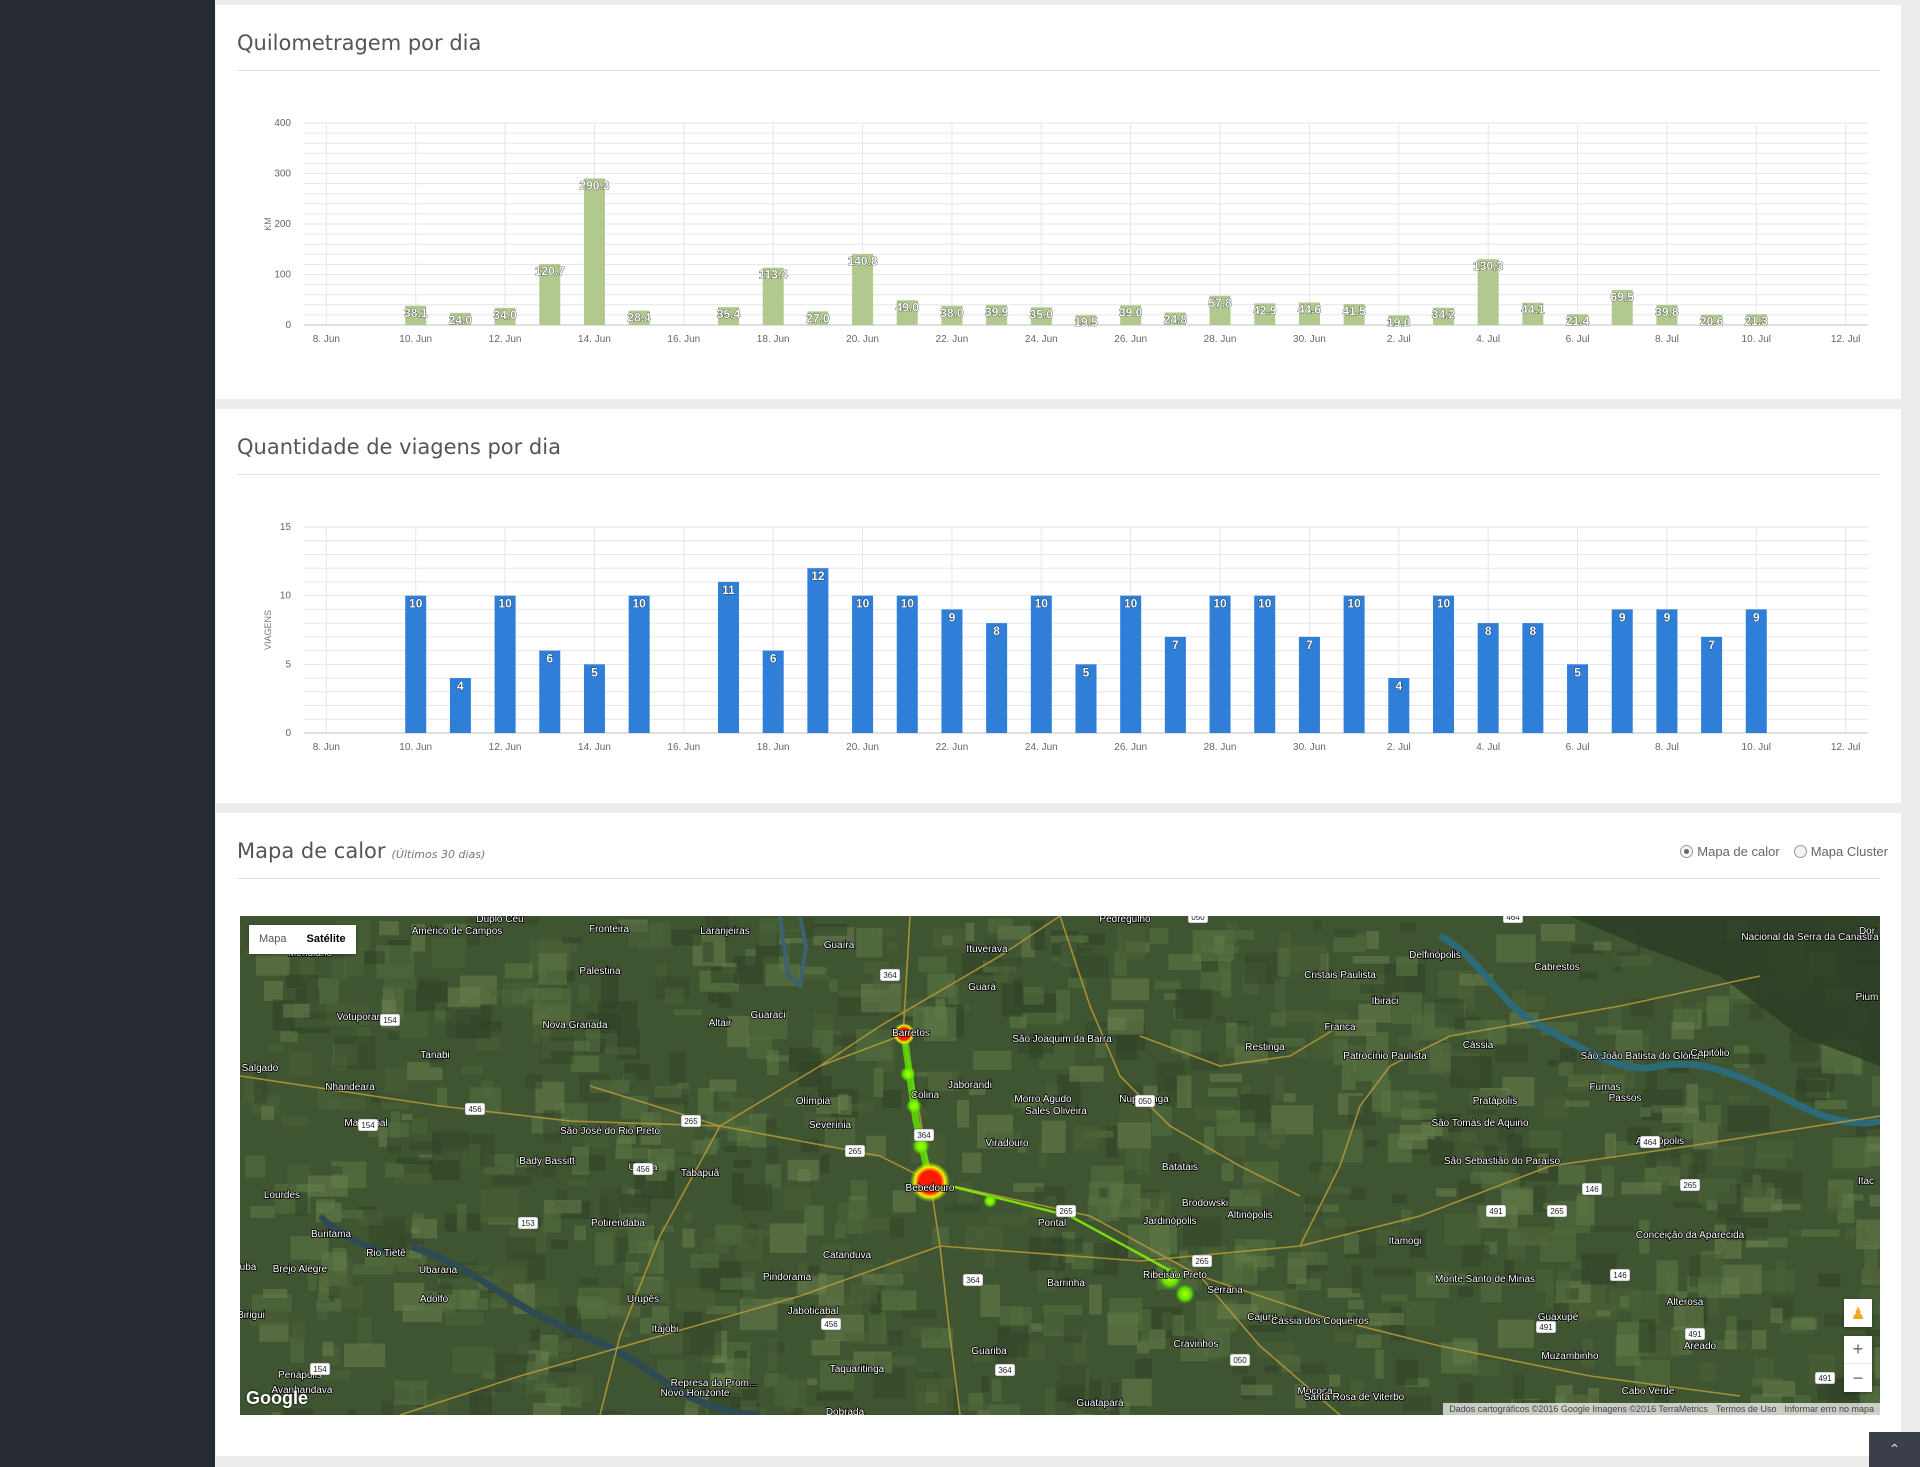 The width and height of the screenshot is (1920, 1467). Describe the element at coordinates (1687, 851) in the screenshot. I see `heat-map-radio` at that location.